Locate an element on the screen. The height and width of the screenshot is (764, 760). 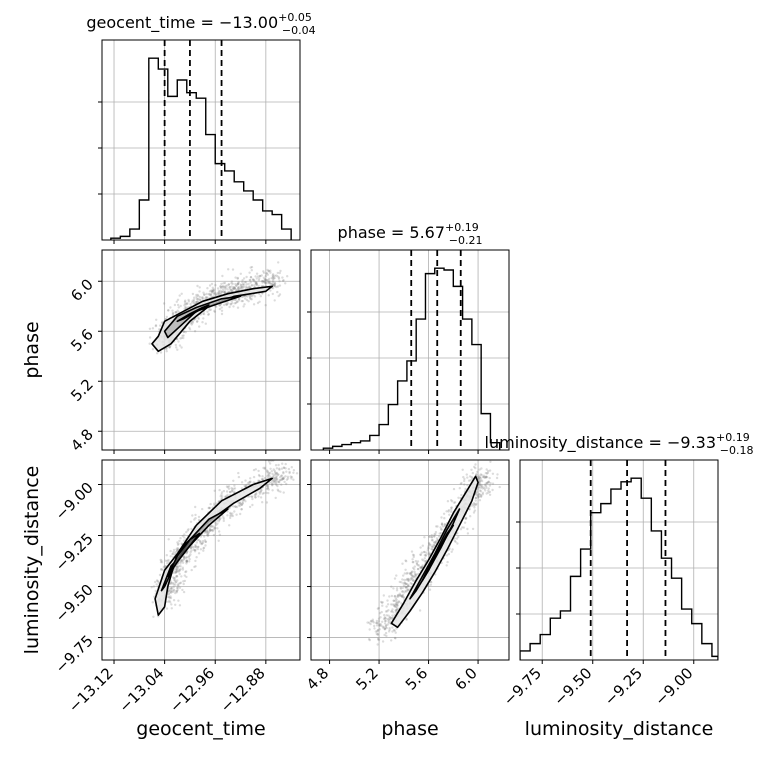
xtick-label-geocent_time-0: −13.12 is located at coordinates (91, 690).